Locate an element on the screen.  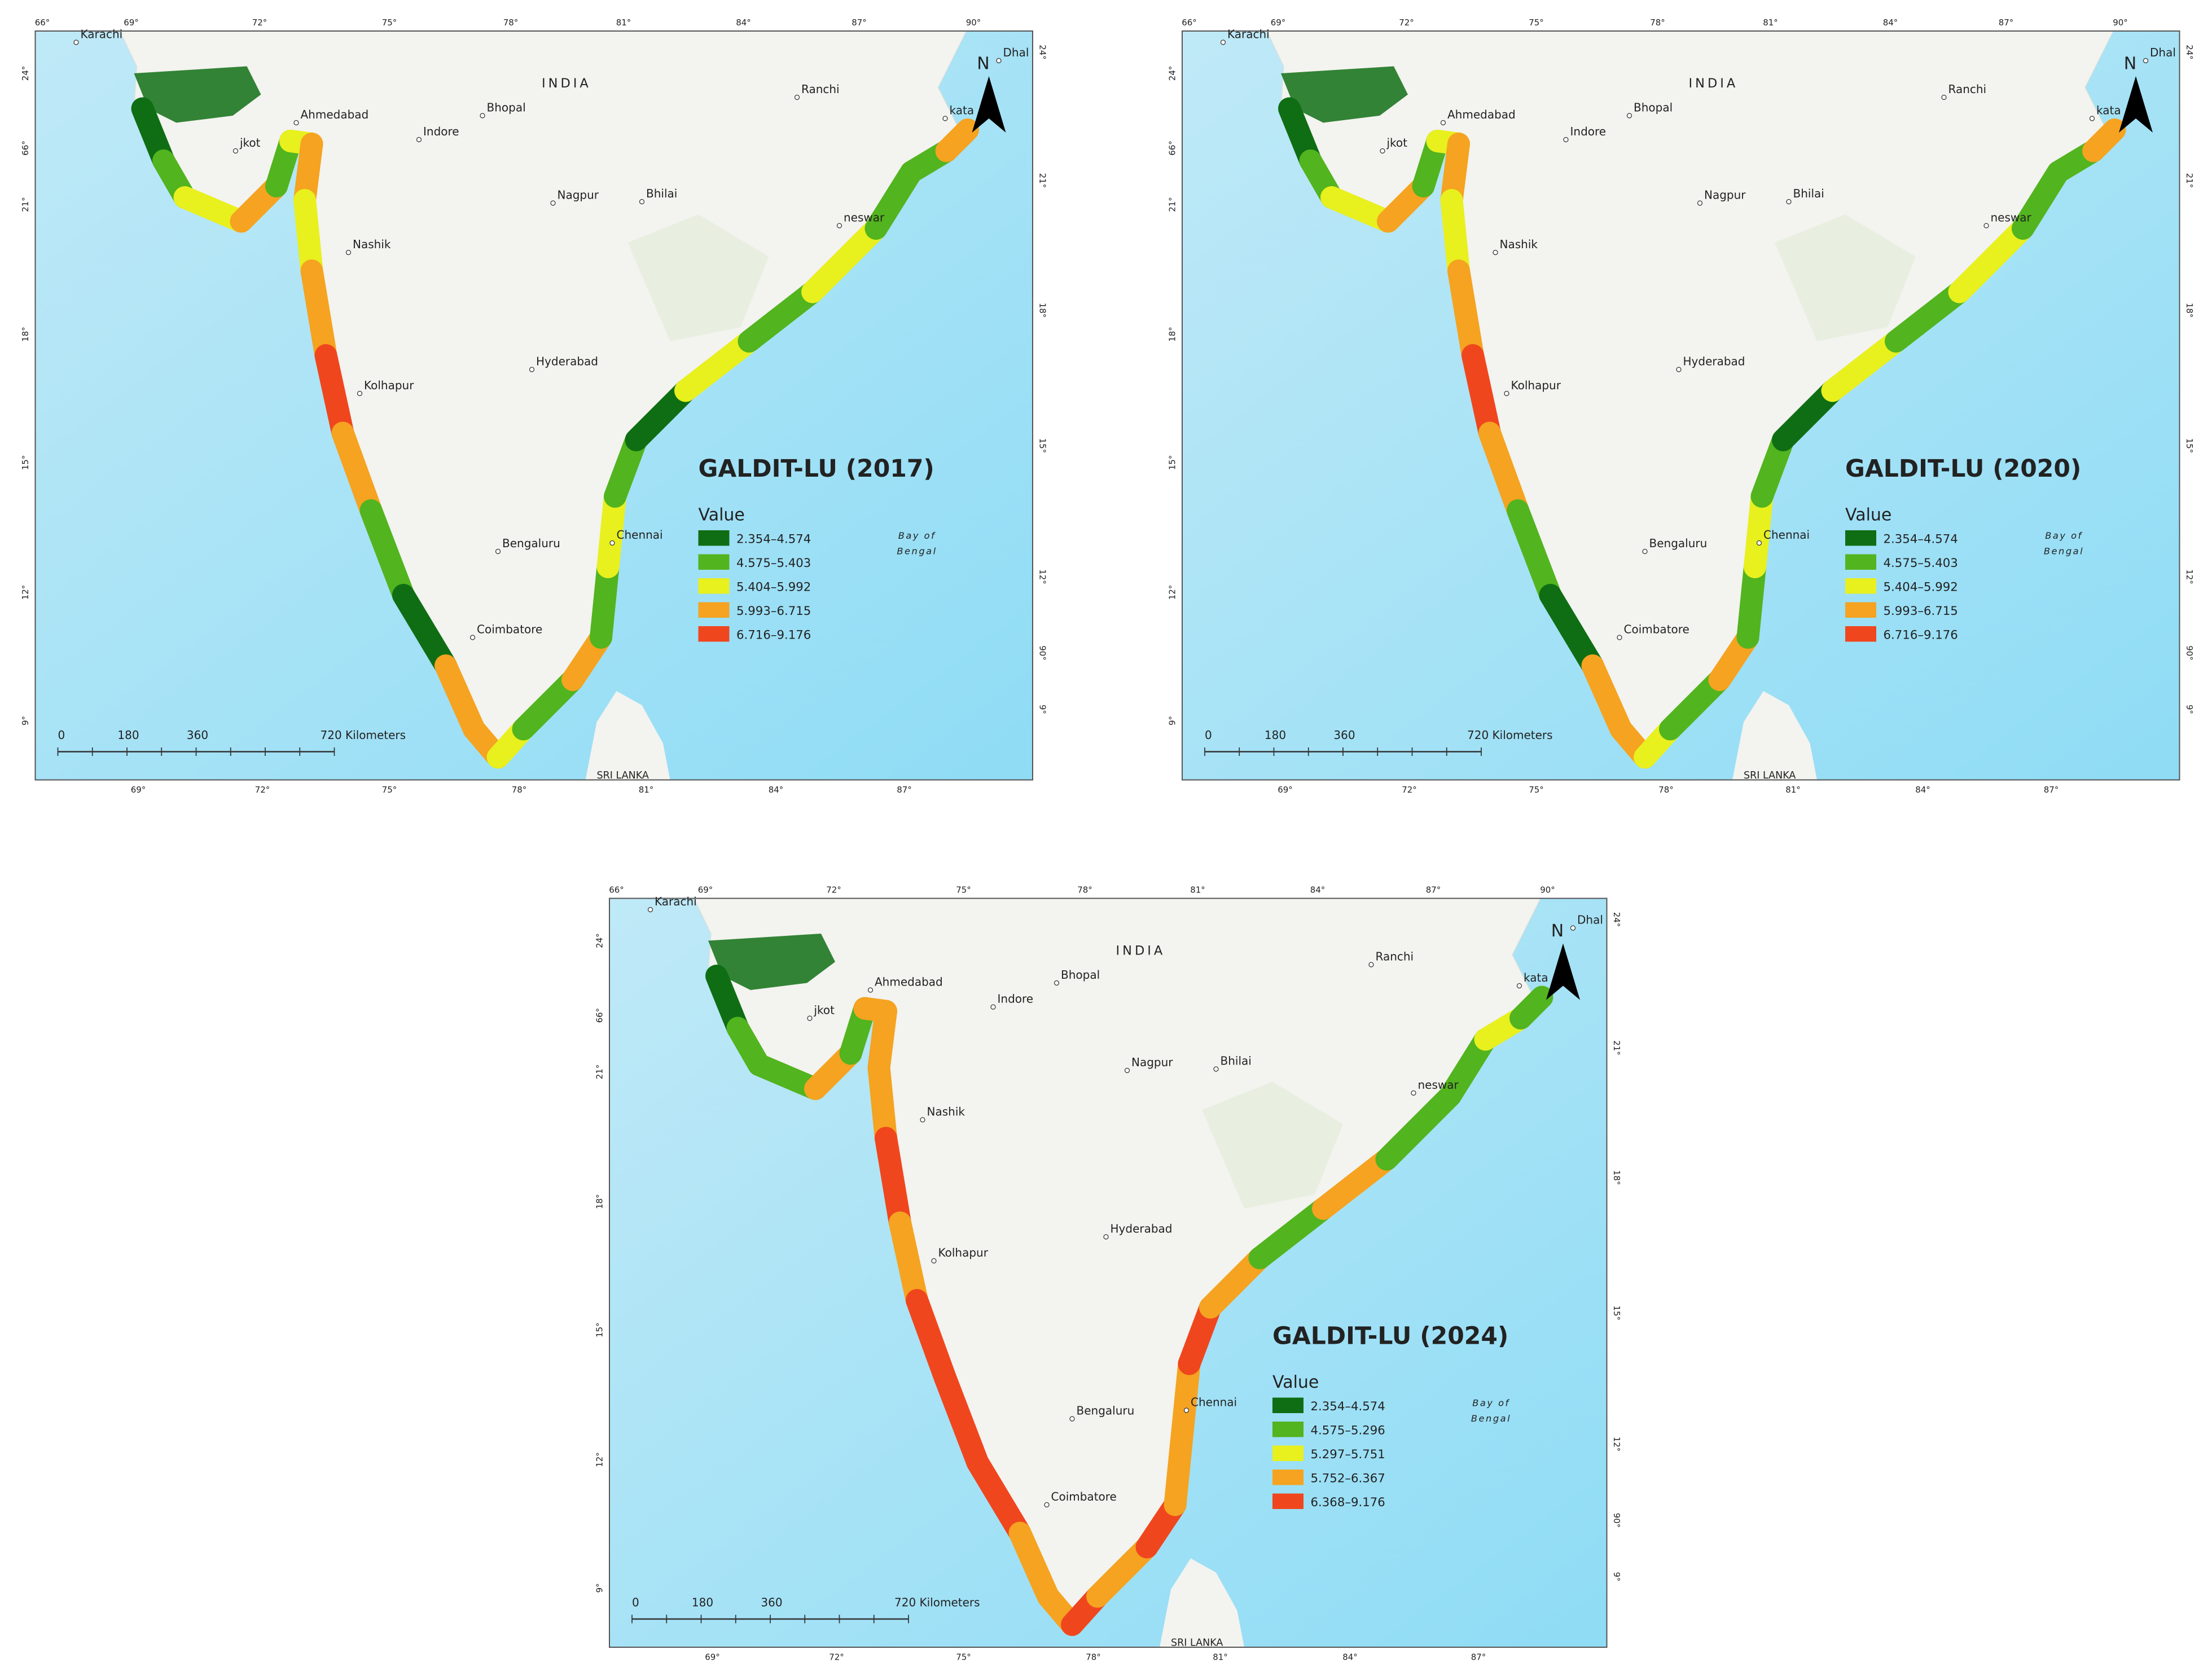
place-label: jkot is located at coordinates (1397, 142).